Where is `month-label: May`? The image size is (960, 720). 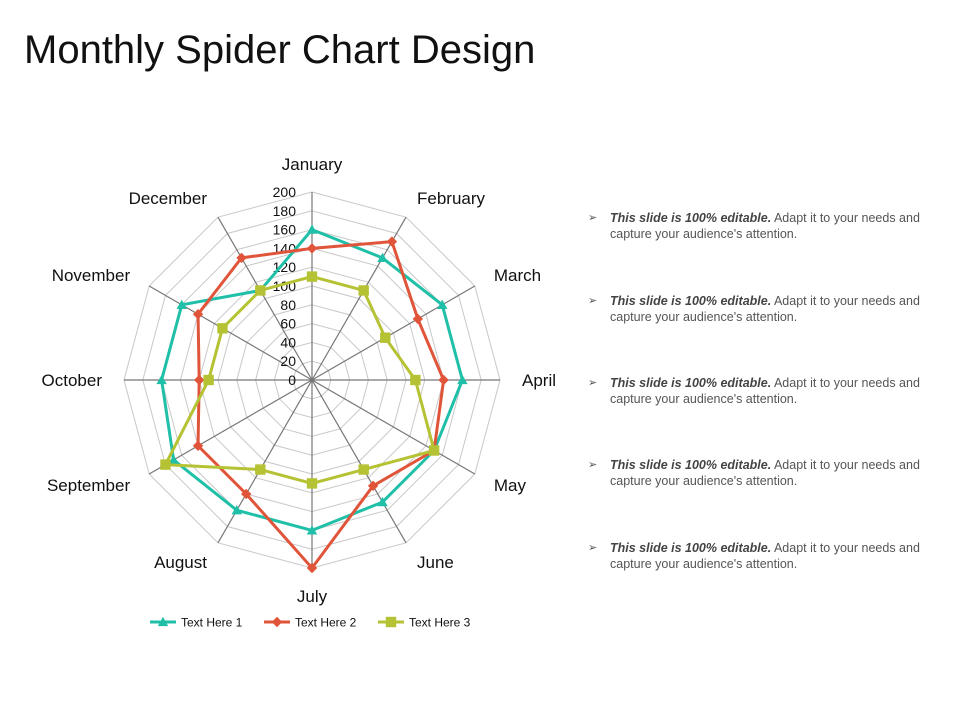
month-label: May is located at coordinates (510, 485).